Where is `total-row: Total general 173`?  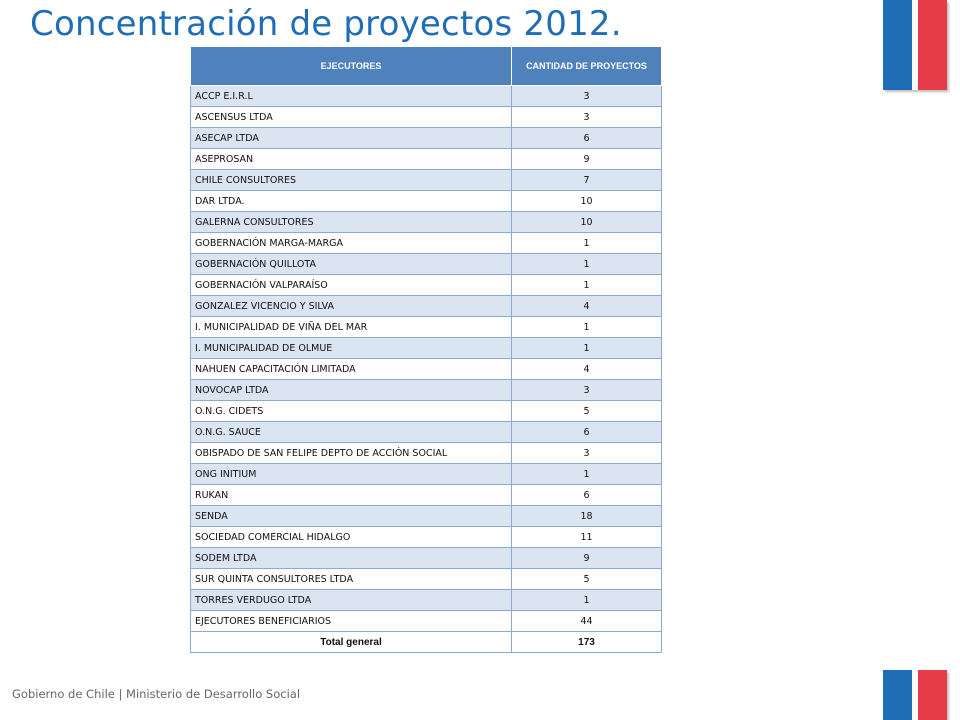
total-row: Total general 173 is located at coordinates (426, 642).